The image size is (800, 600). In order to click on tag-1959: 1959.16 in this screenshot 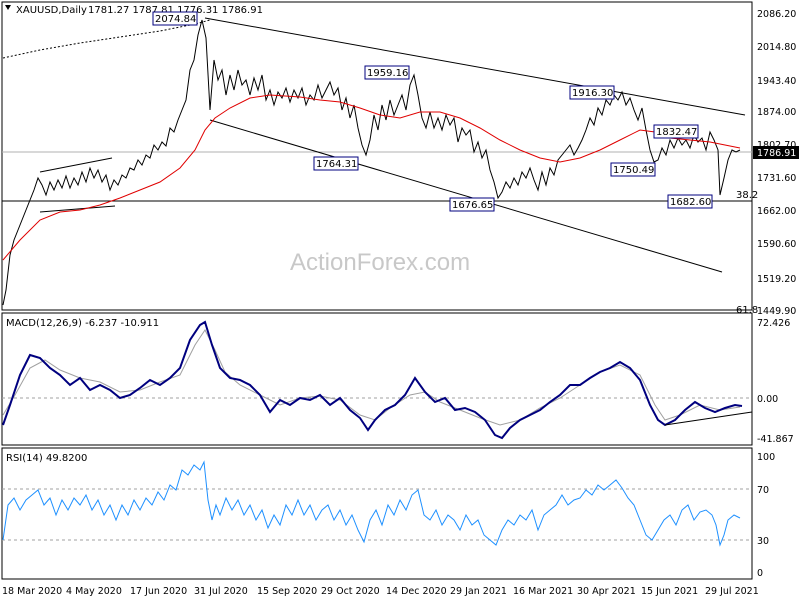, I will do `click(387, 73)`.